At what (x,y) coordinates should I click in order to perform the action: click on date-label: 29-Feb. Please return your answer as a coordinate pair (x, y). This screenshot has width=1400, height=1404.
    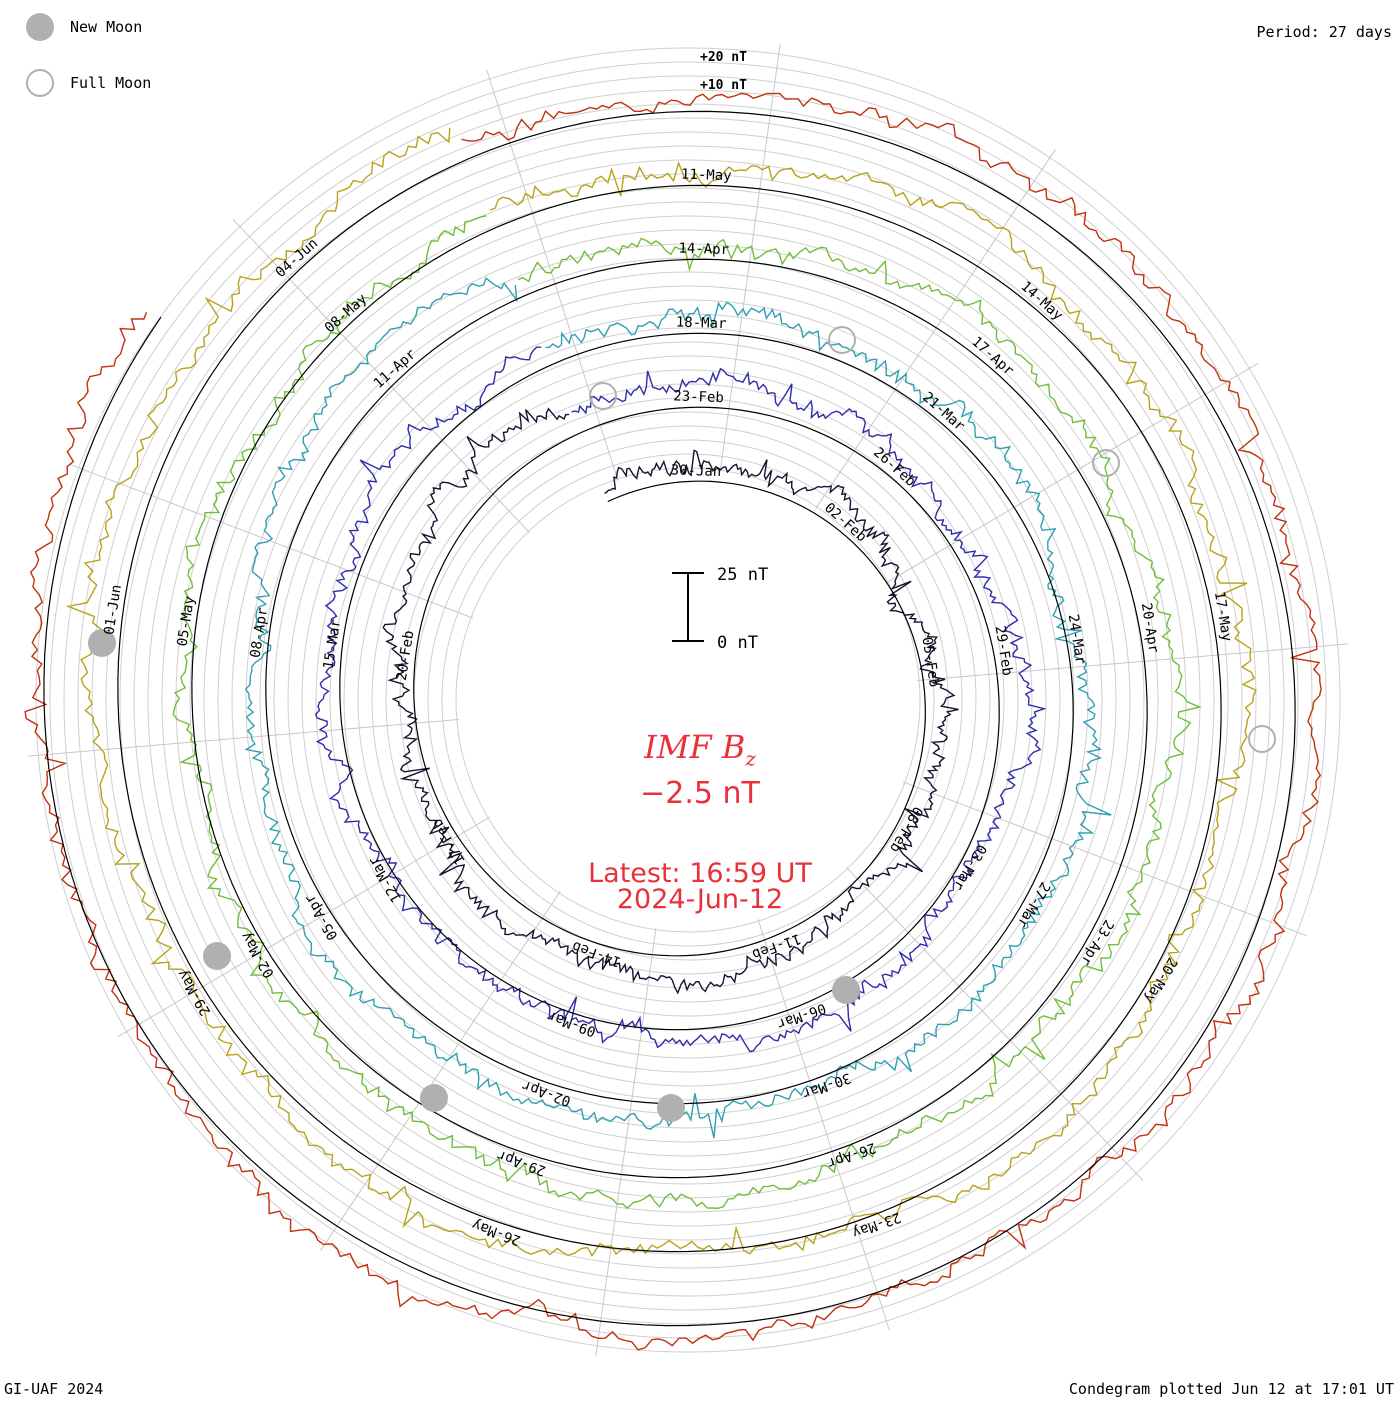
    Looking at the image, I should click on (1004, 651).